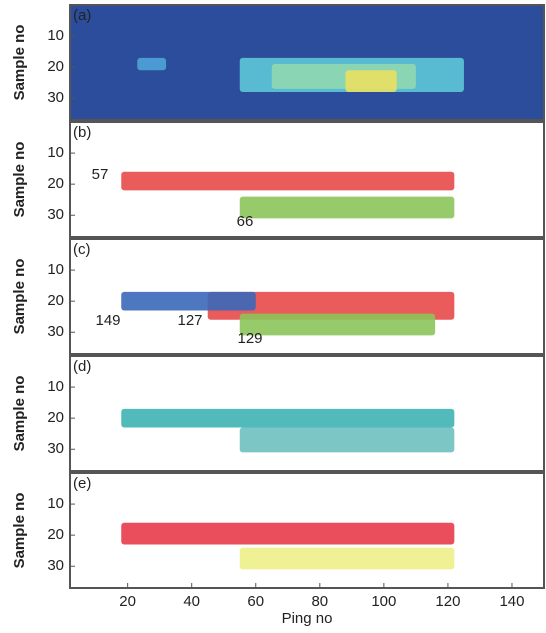 This screenshot has width=546, height=633. I want to click on panel-label: (e), so click(82, 483).